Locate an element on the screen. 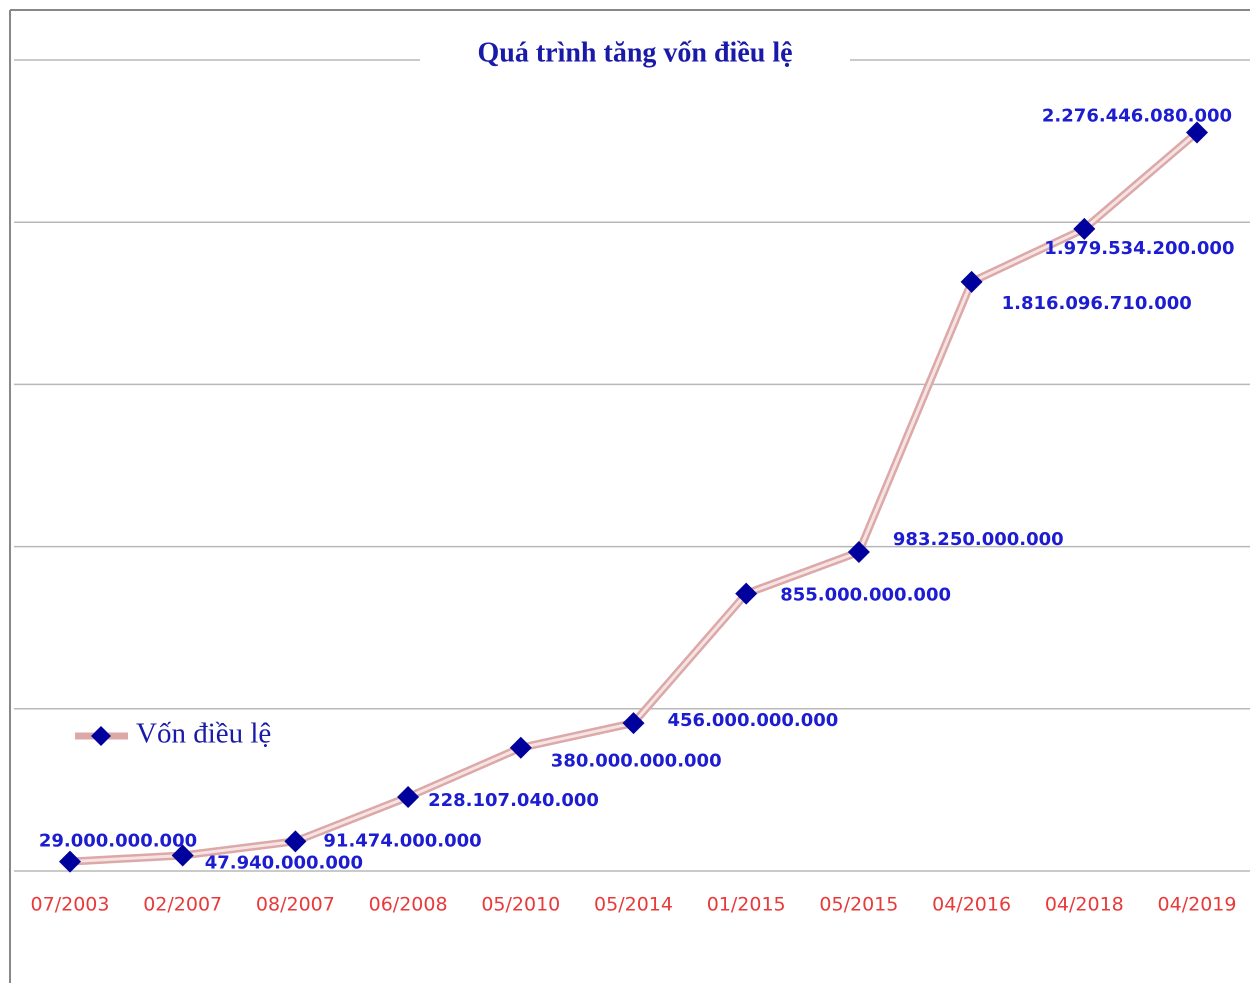 Image resolution: width=1250 pixels, height=987 pixels. legend-label: Vốn điều lệ is located at coordinates (203, 734).